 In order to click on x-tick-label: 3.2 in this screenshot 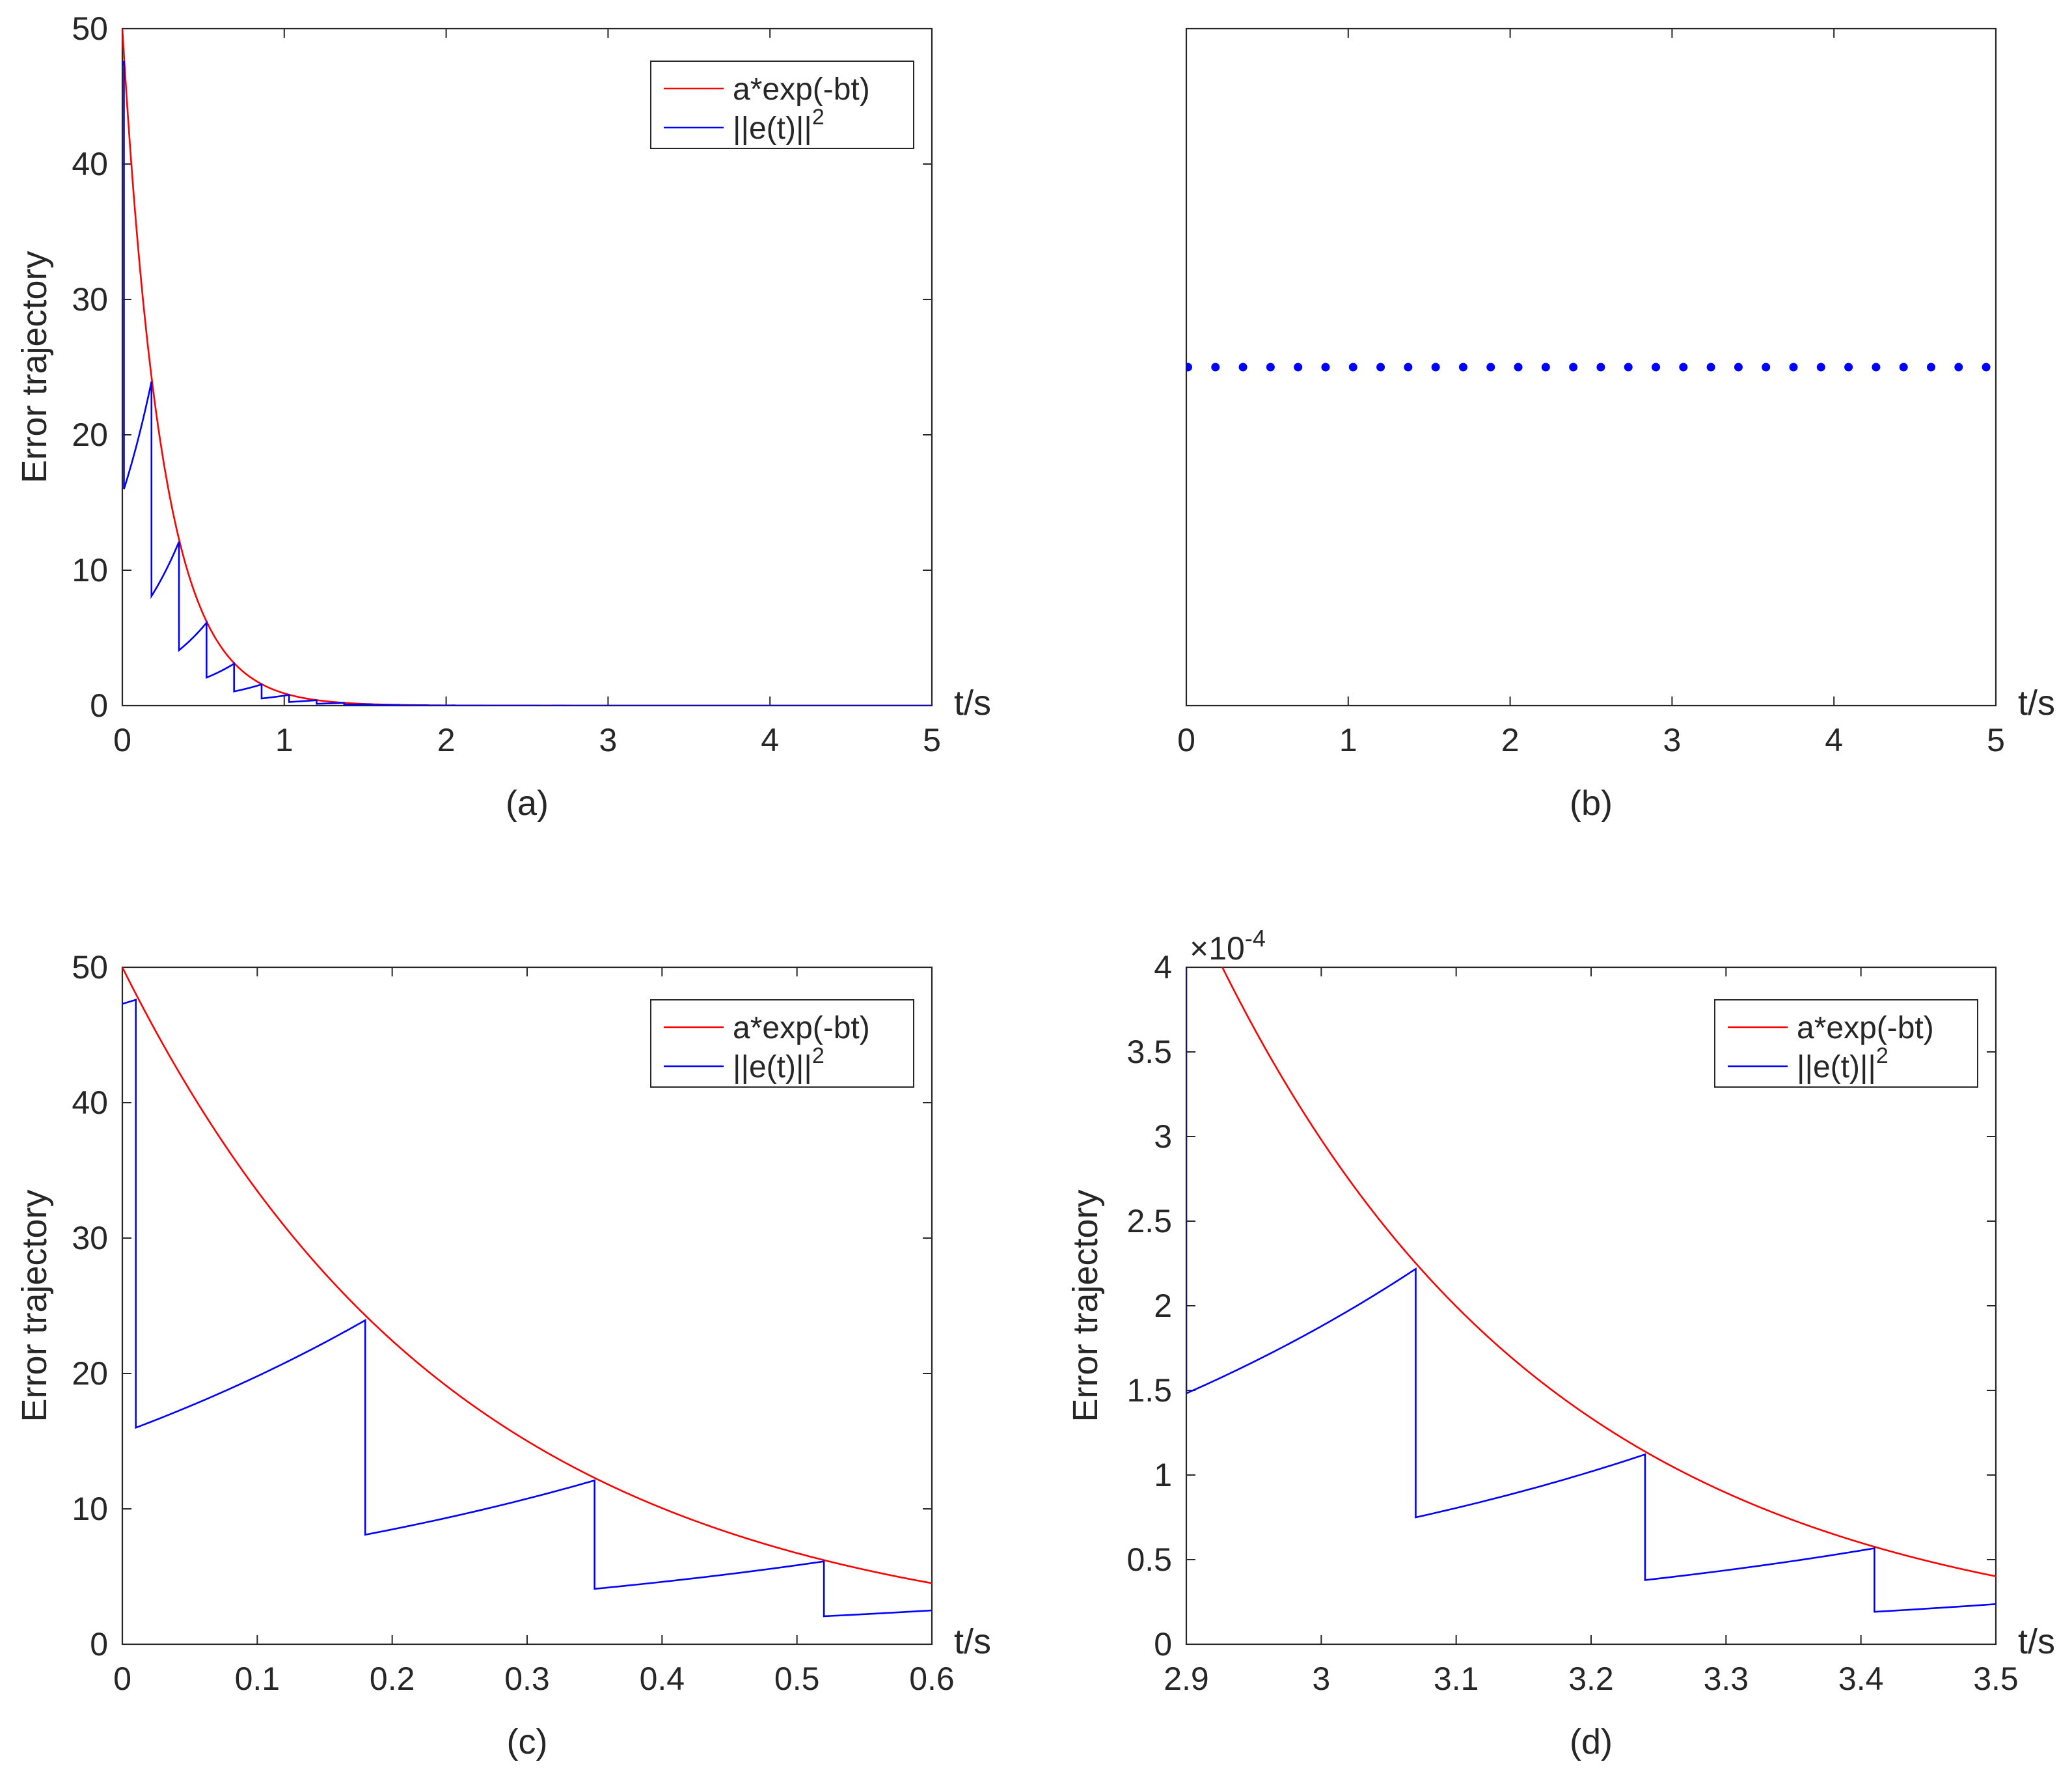, I will do `click(1591, 1679)`.